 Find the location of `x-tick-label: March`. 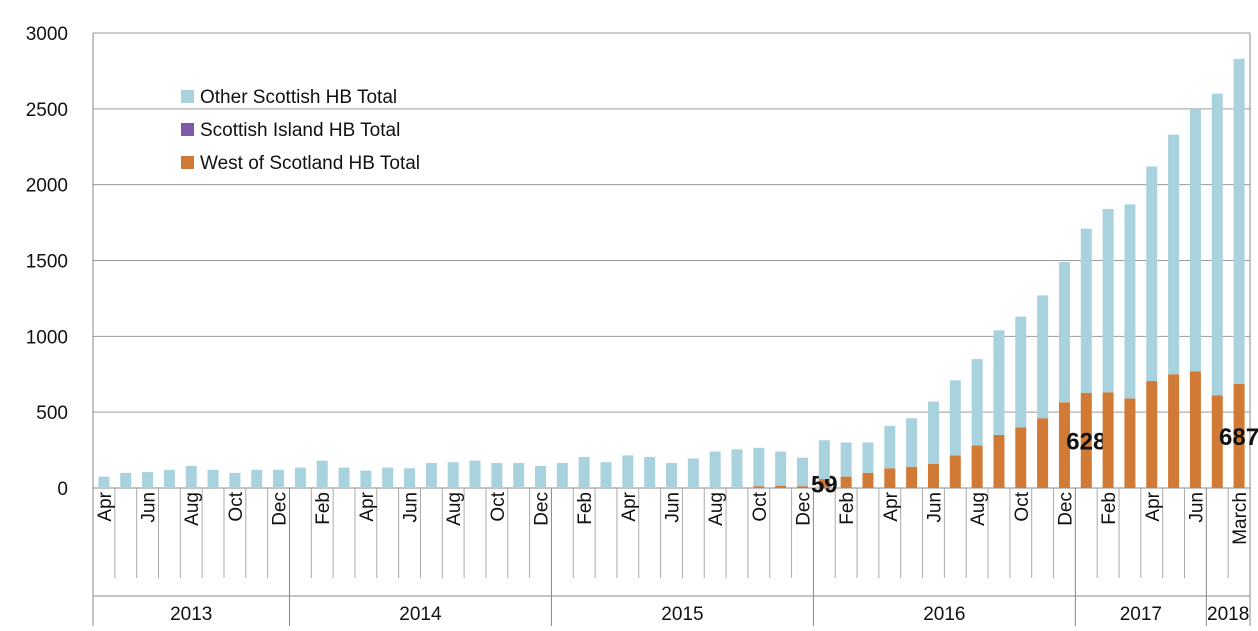

x-tick-label: March is located at coordinates (1240, 518).